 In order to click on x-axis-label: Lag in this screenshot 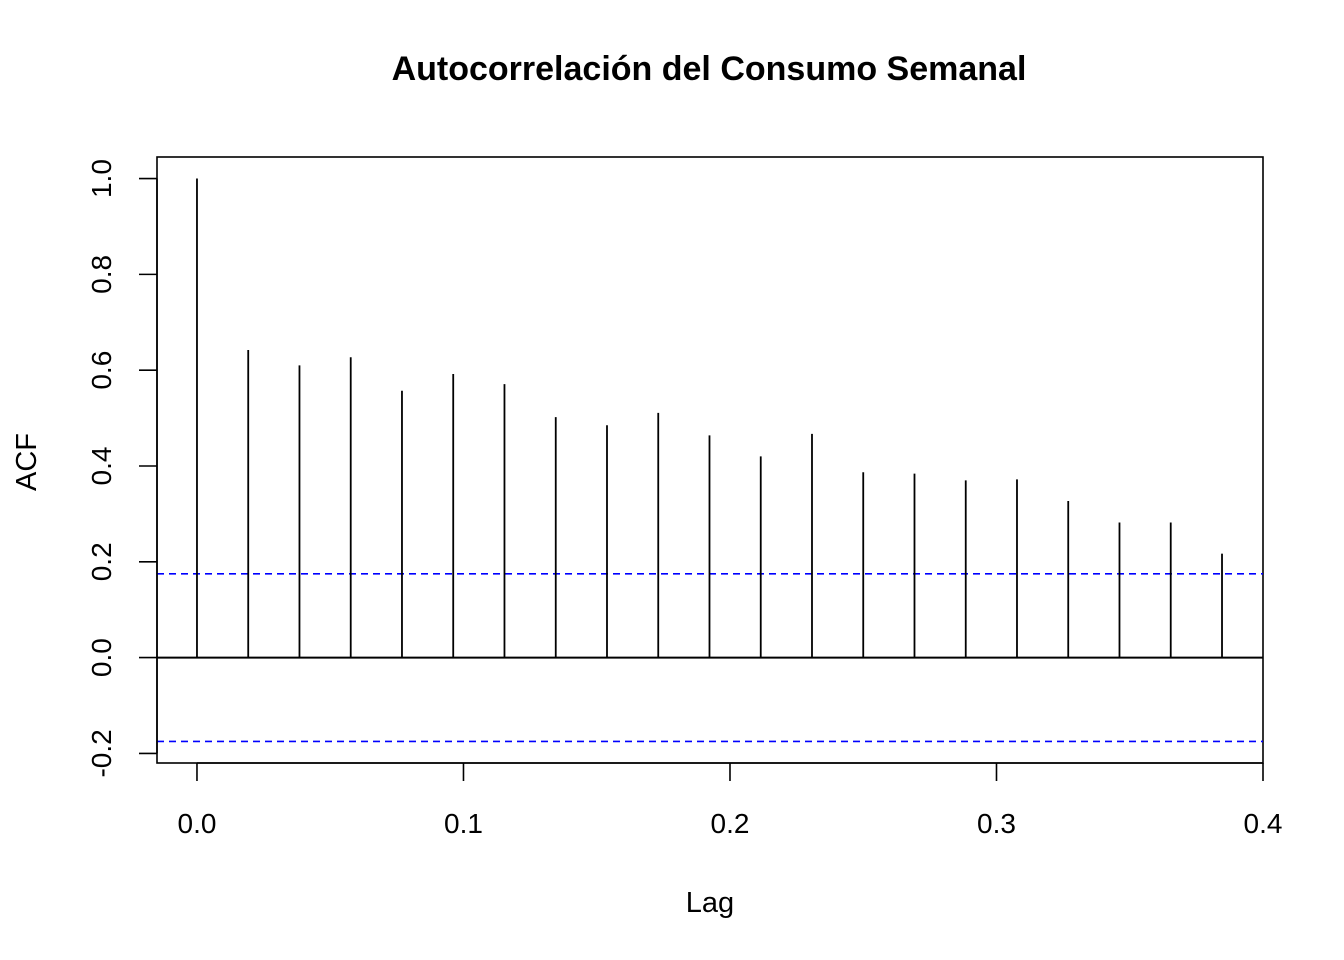, I will do `click(710, 903)`.